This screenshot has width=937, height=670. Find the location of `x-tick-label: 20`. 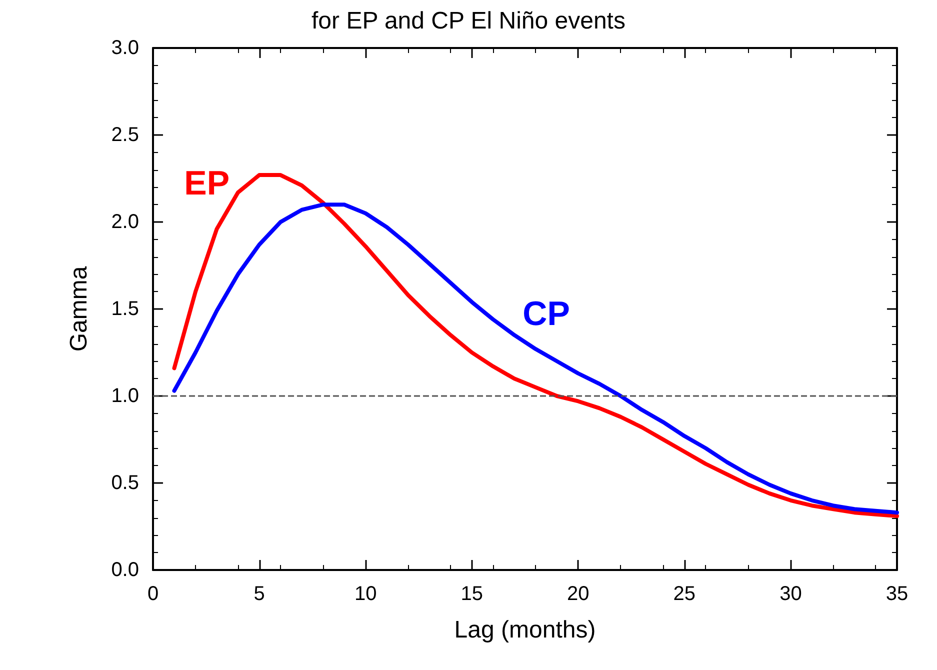

x-tick-label: 20 is located at coordinates (578, 594).